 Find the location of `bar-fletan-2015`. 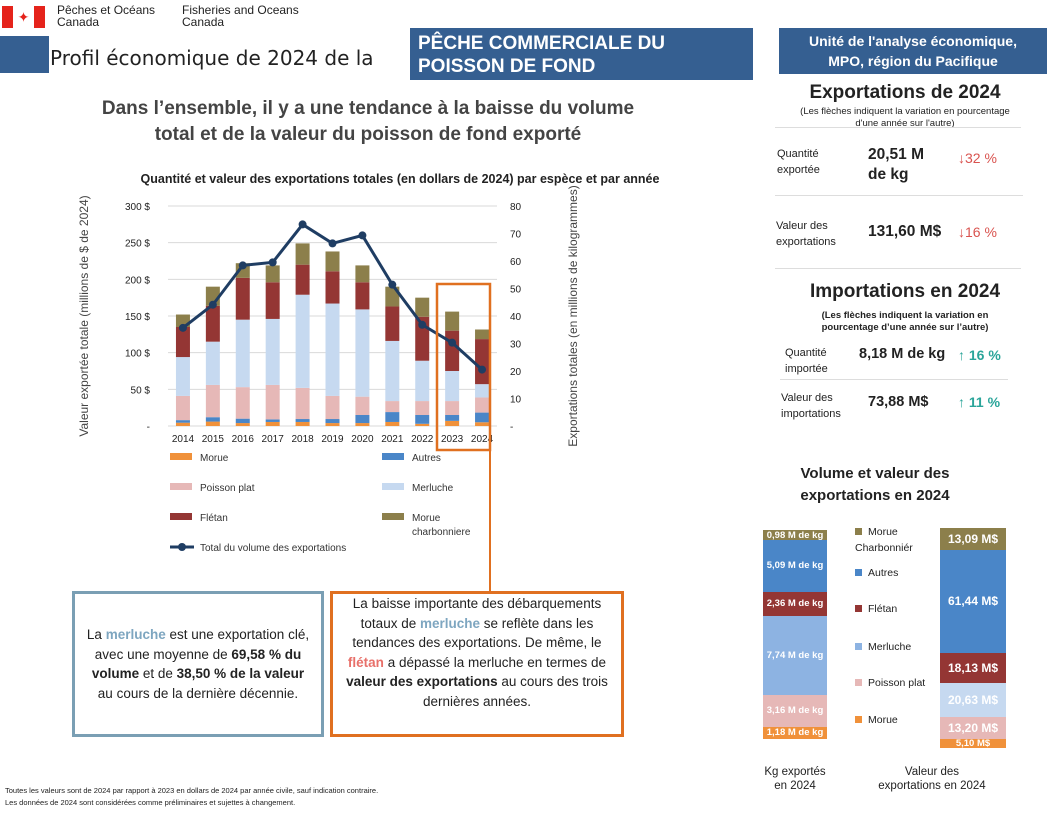

bar-fletan-2015 is located at coordinates (212, 323).